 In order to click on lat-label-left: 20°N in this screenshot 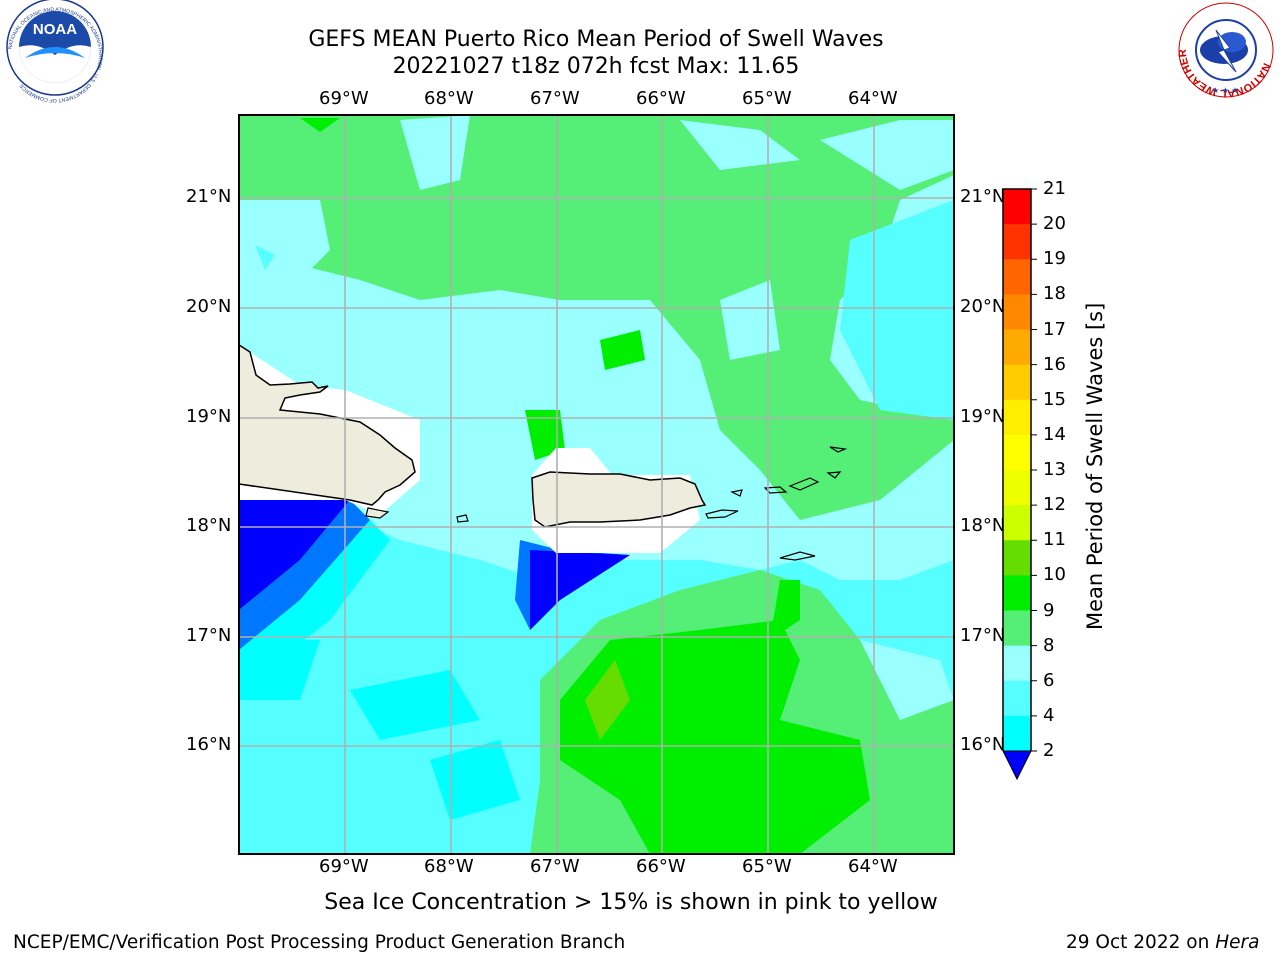, I will do `click(209, 306)`.